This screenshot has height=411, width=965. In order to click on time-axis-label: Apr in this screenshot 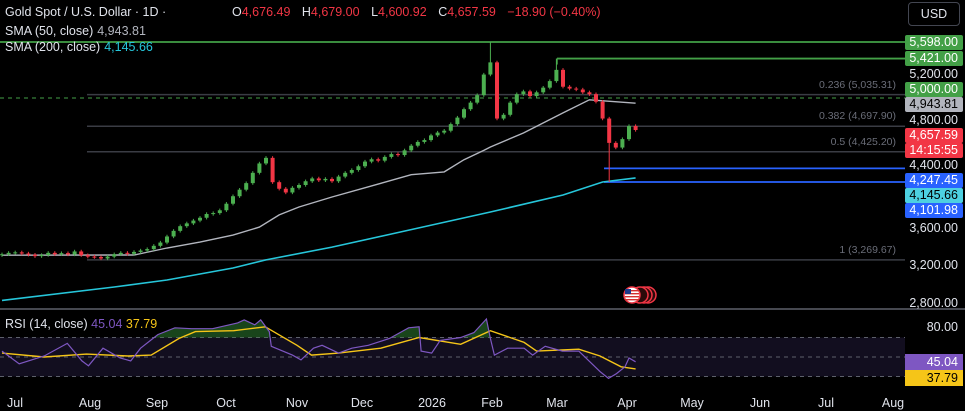, I will do `click(627, 403)`.